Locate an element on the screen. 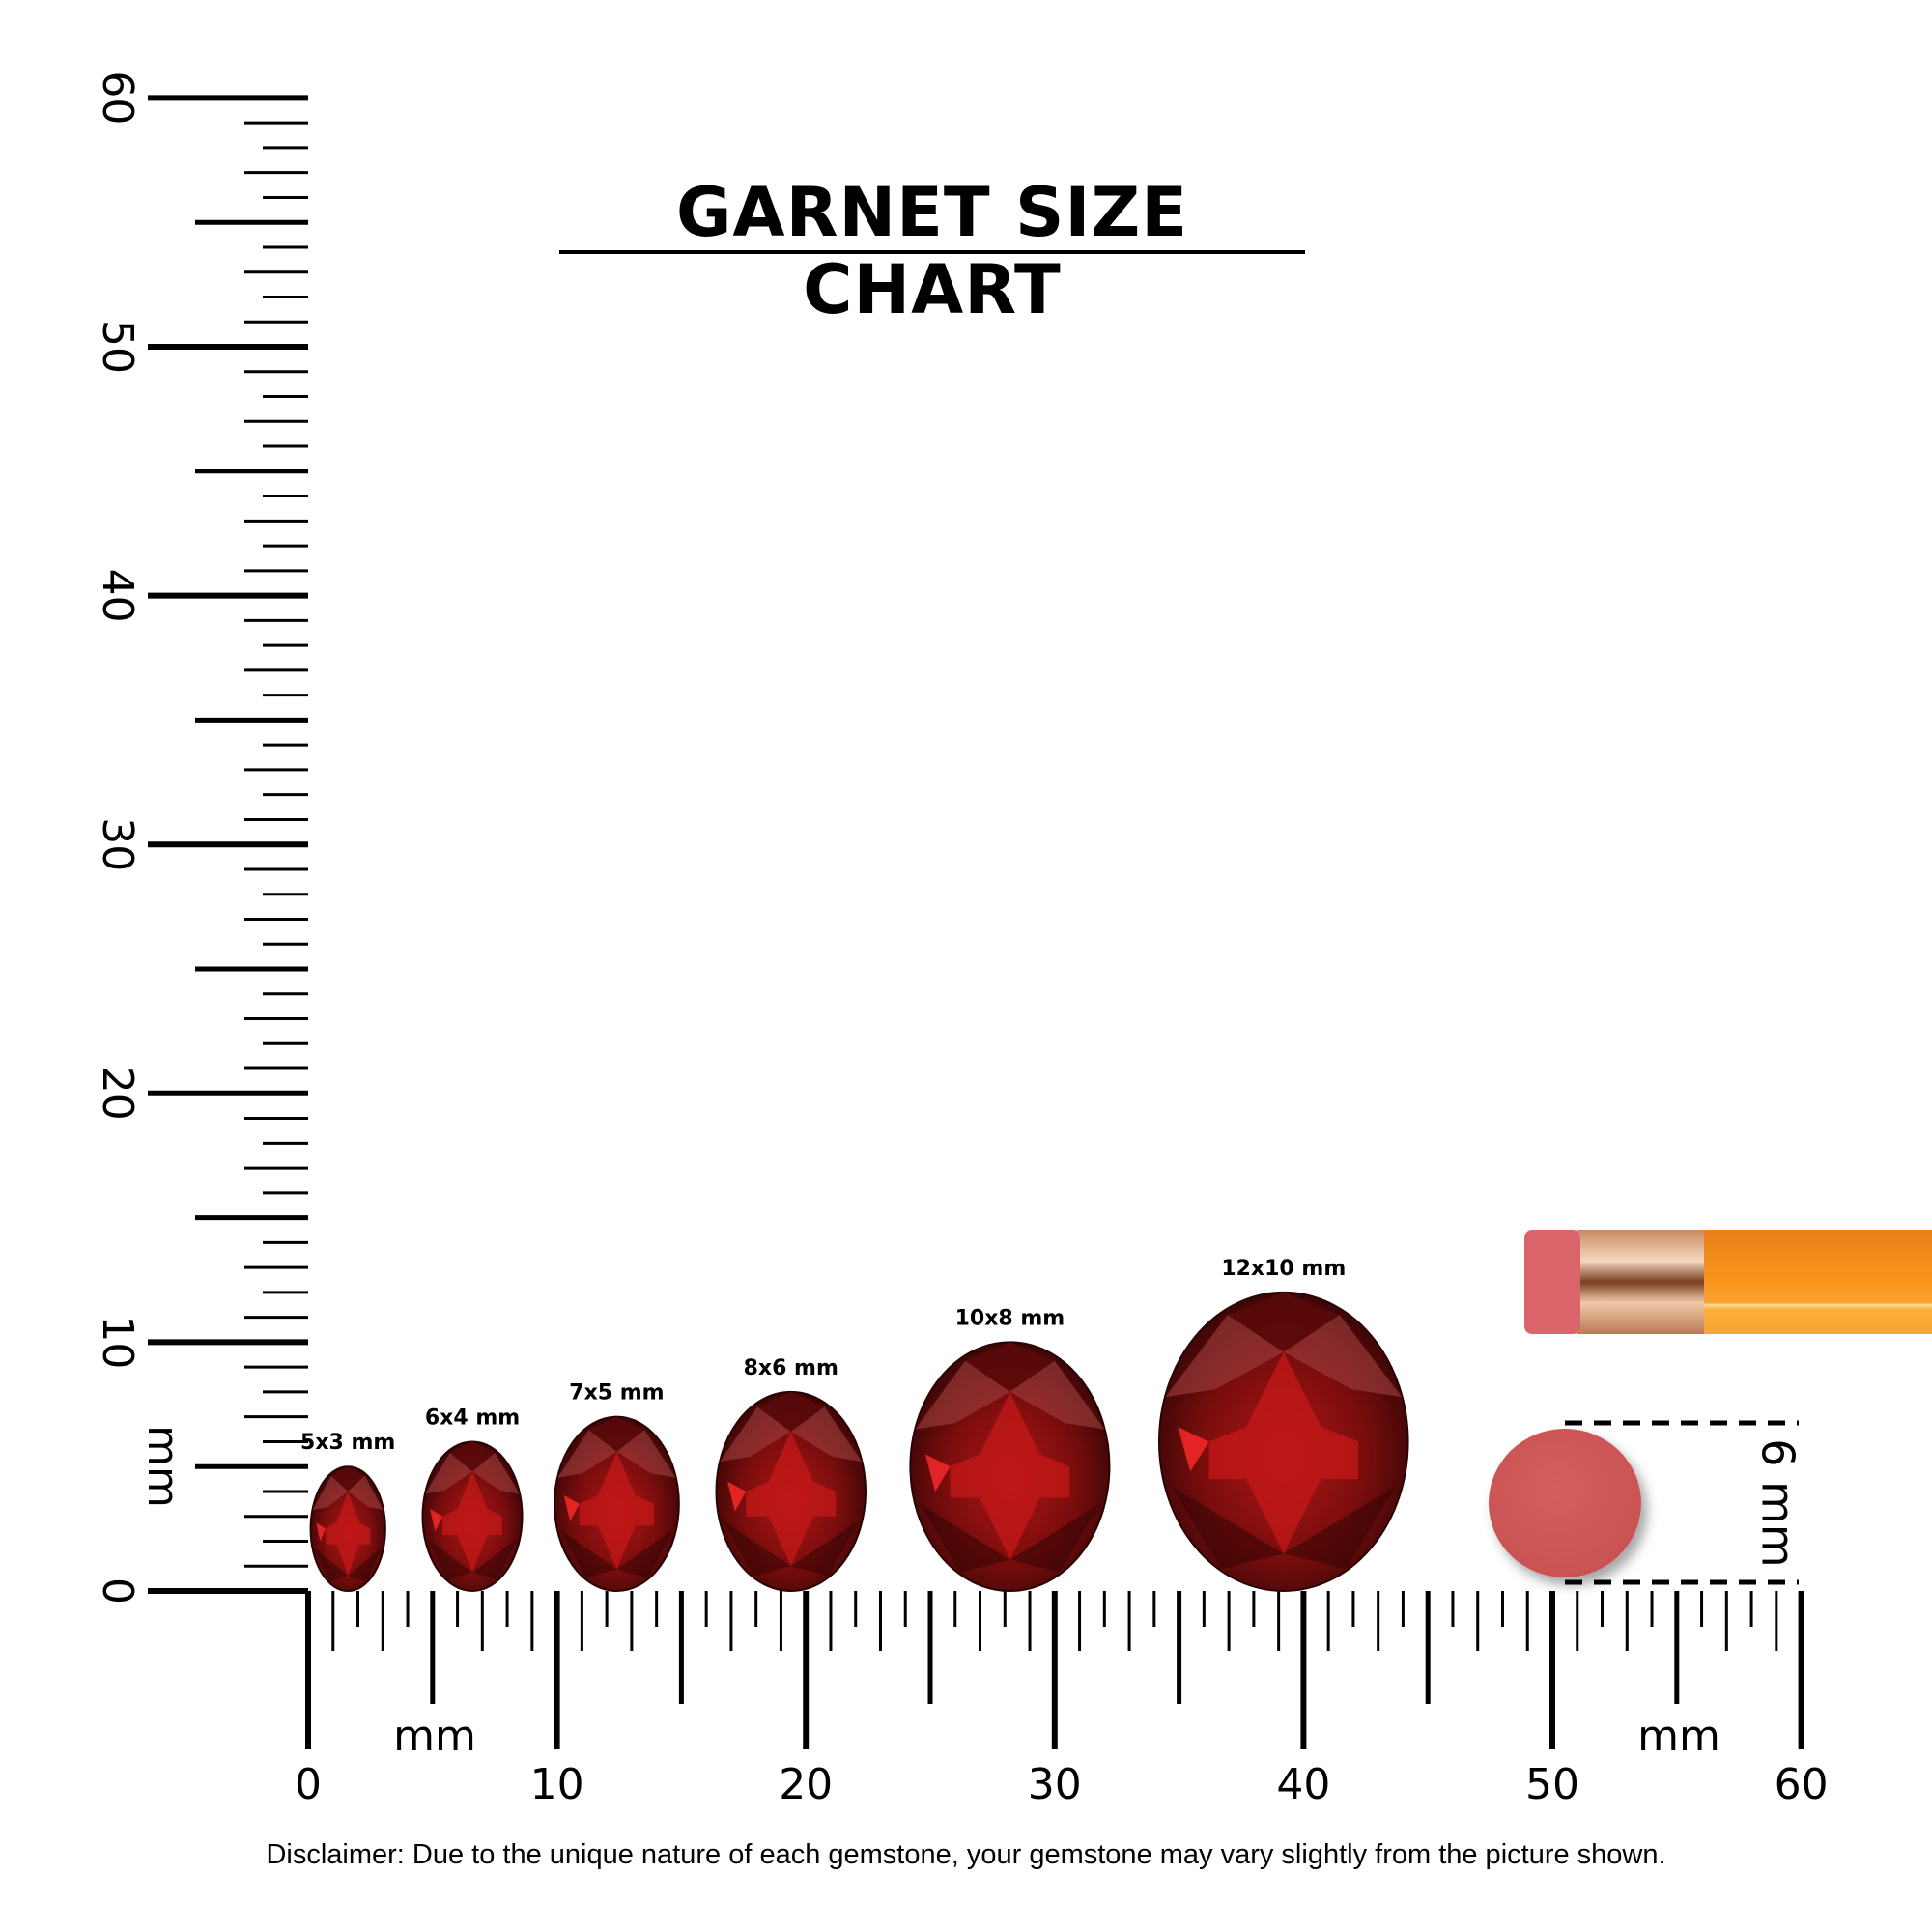 This screenshot has height=1932, width=1932. gemstone: 7x5 mm is located at coordinates (617, 1486).